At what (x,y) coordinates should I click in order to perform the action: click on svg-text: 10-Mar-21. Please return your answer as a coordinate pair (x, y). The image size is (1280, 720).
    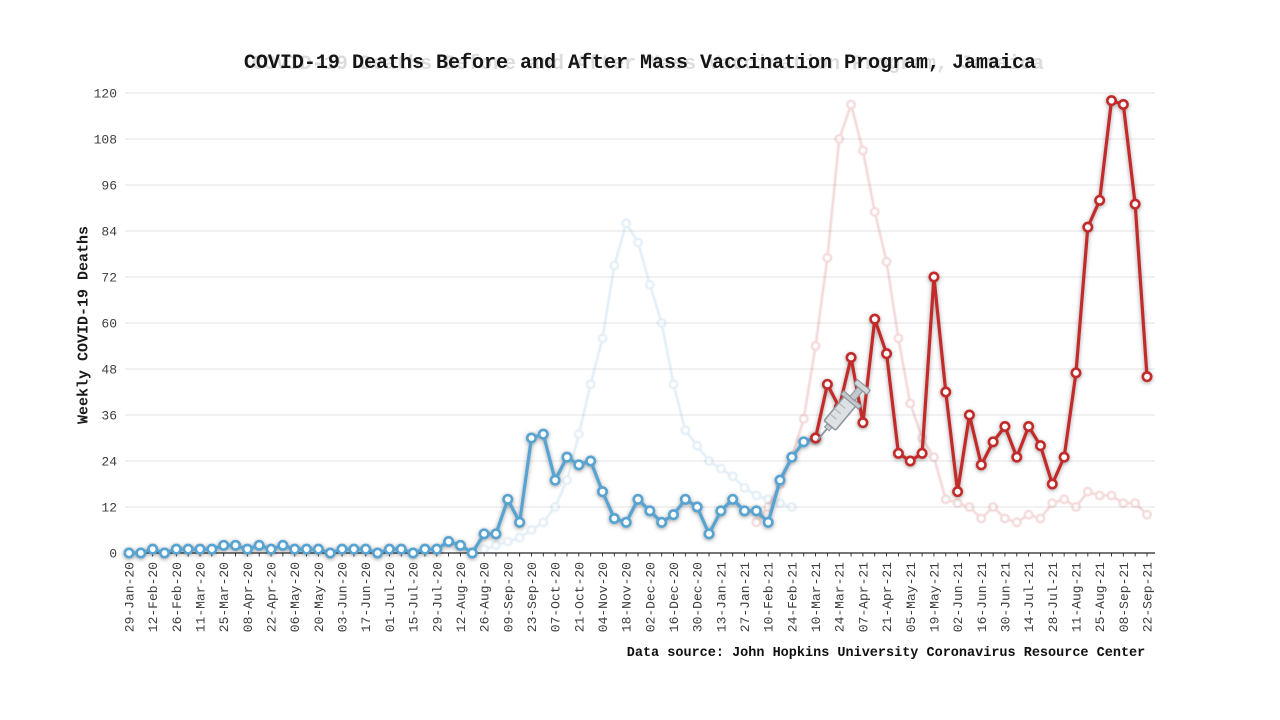
    Looking at the image, I should click on (816, 597).